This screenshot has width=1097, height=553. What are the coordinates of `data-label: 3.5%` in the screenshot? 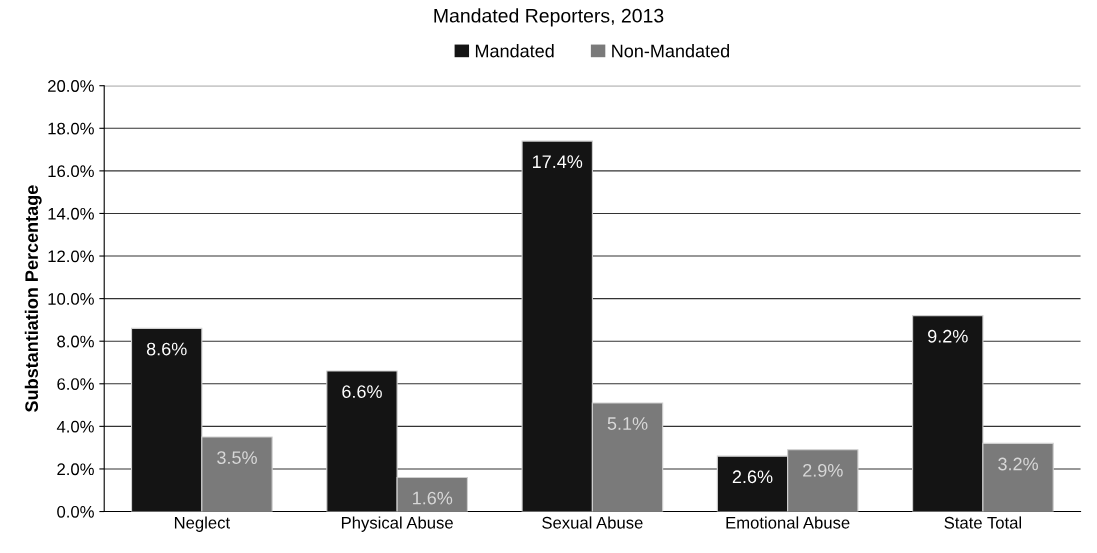 It's located at (237, 457).